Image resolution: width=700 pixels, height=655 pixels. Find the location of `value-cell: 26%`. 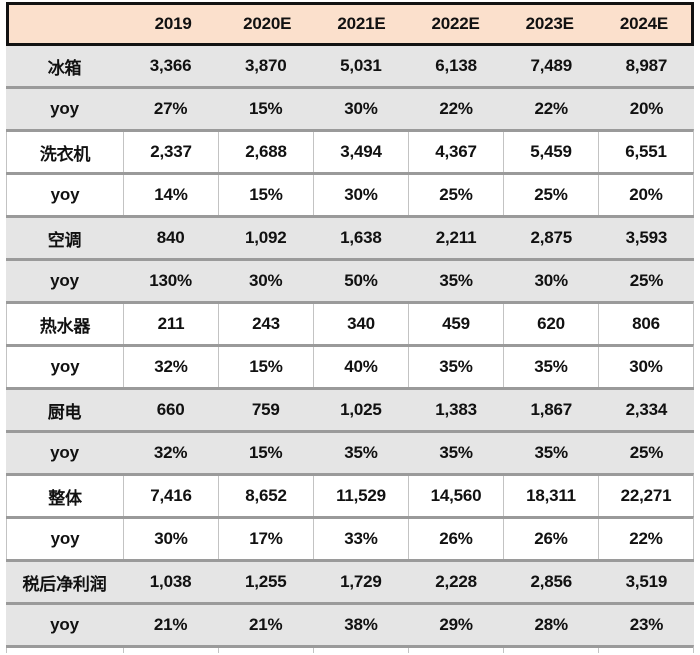

value-cell: 26% is located at coordinates (455, 539).